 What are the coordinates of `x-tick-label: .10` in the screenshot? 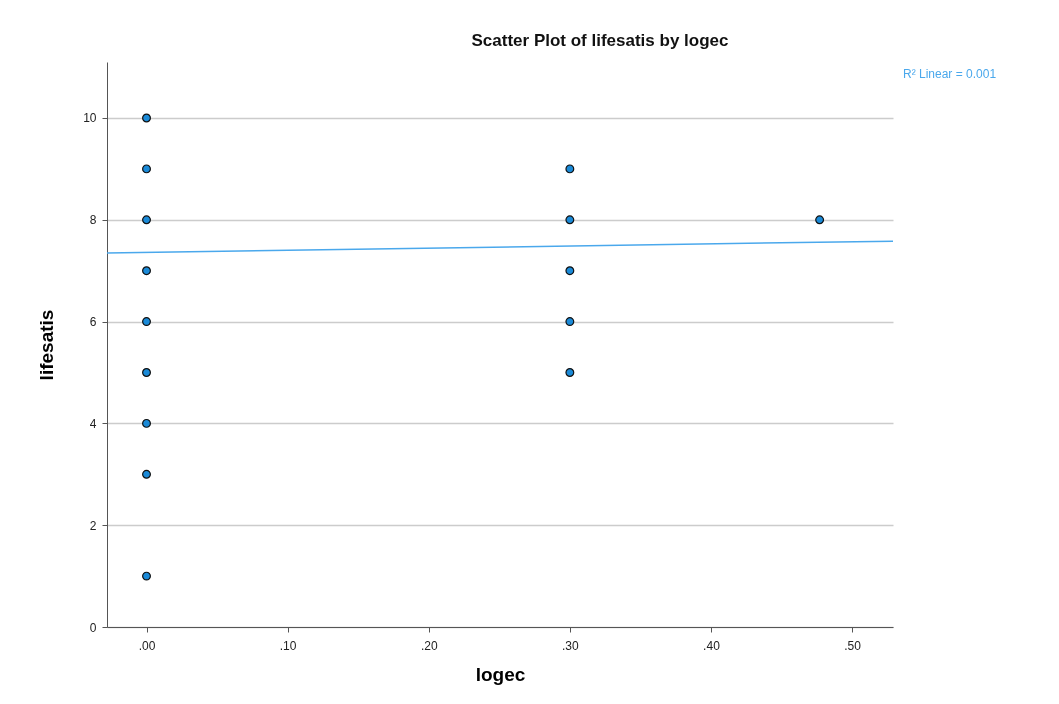 It's located at (288, 645).